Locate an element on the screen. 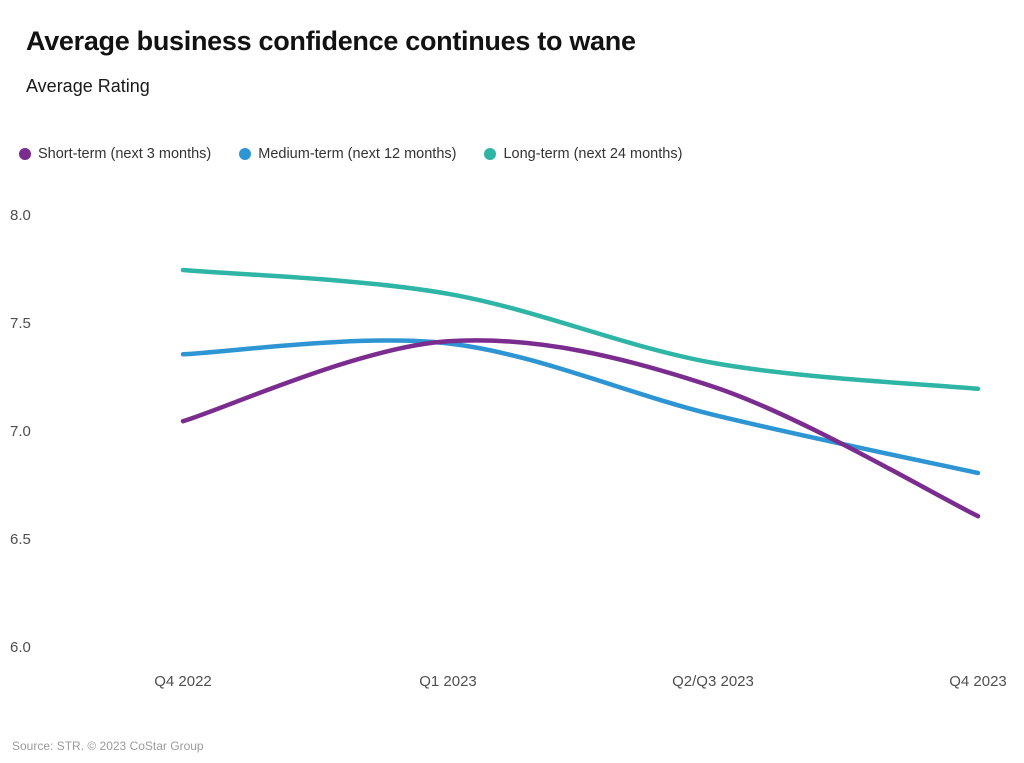 This screenshot has width=1024, height=763. legend-label: Short-term (next 3 months) is located at coordinates (125, 154).